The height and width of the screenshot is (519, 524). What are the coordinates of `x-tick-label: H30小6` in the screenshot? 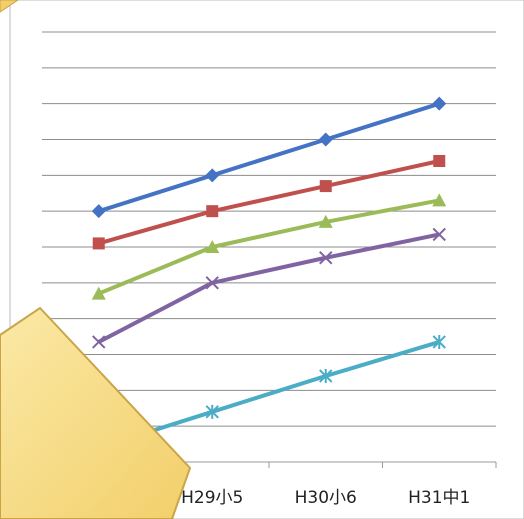 It's located at (326, 498).